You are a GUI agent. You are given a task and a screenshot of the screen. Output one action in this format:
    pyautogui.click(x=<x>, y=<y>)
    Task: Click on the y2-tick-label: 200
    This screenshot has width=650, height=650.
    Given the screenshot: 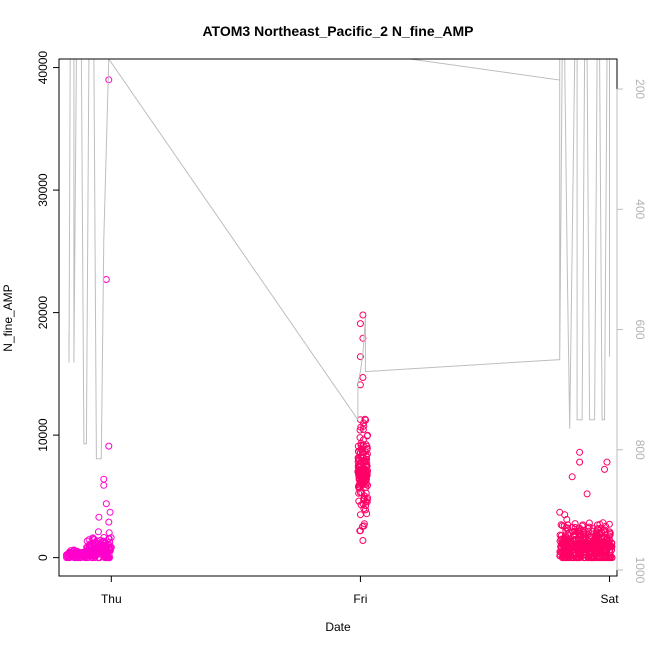 What is the action you would take?
    pyautogui.click(x=640, y=89)
    